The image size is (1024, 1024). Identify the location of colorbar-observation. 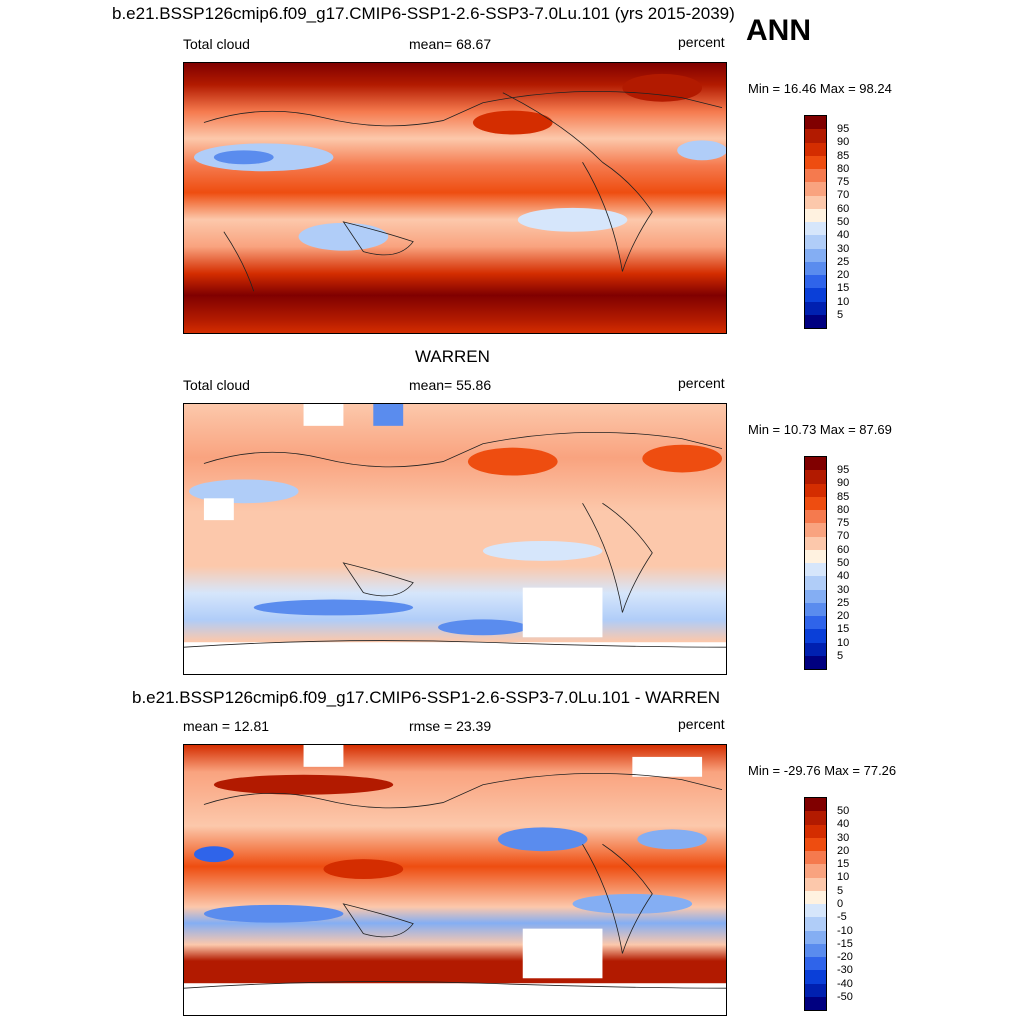
(815, 563).